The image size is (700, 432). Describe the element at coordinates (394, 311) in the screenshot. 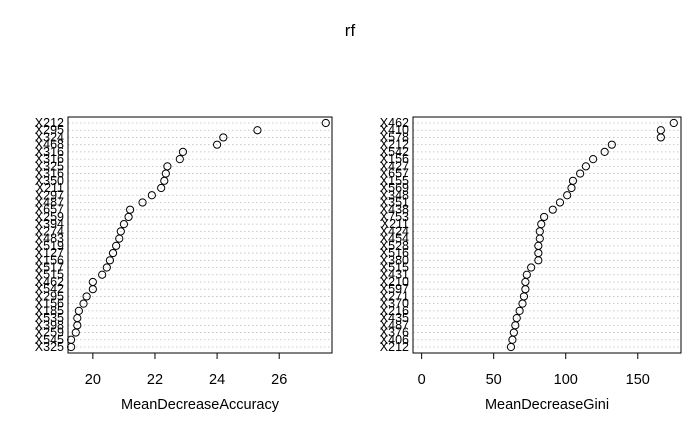

I see `category-label: X216` at that location.